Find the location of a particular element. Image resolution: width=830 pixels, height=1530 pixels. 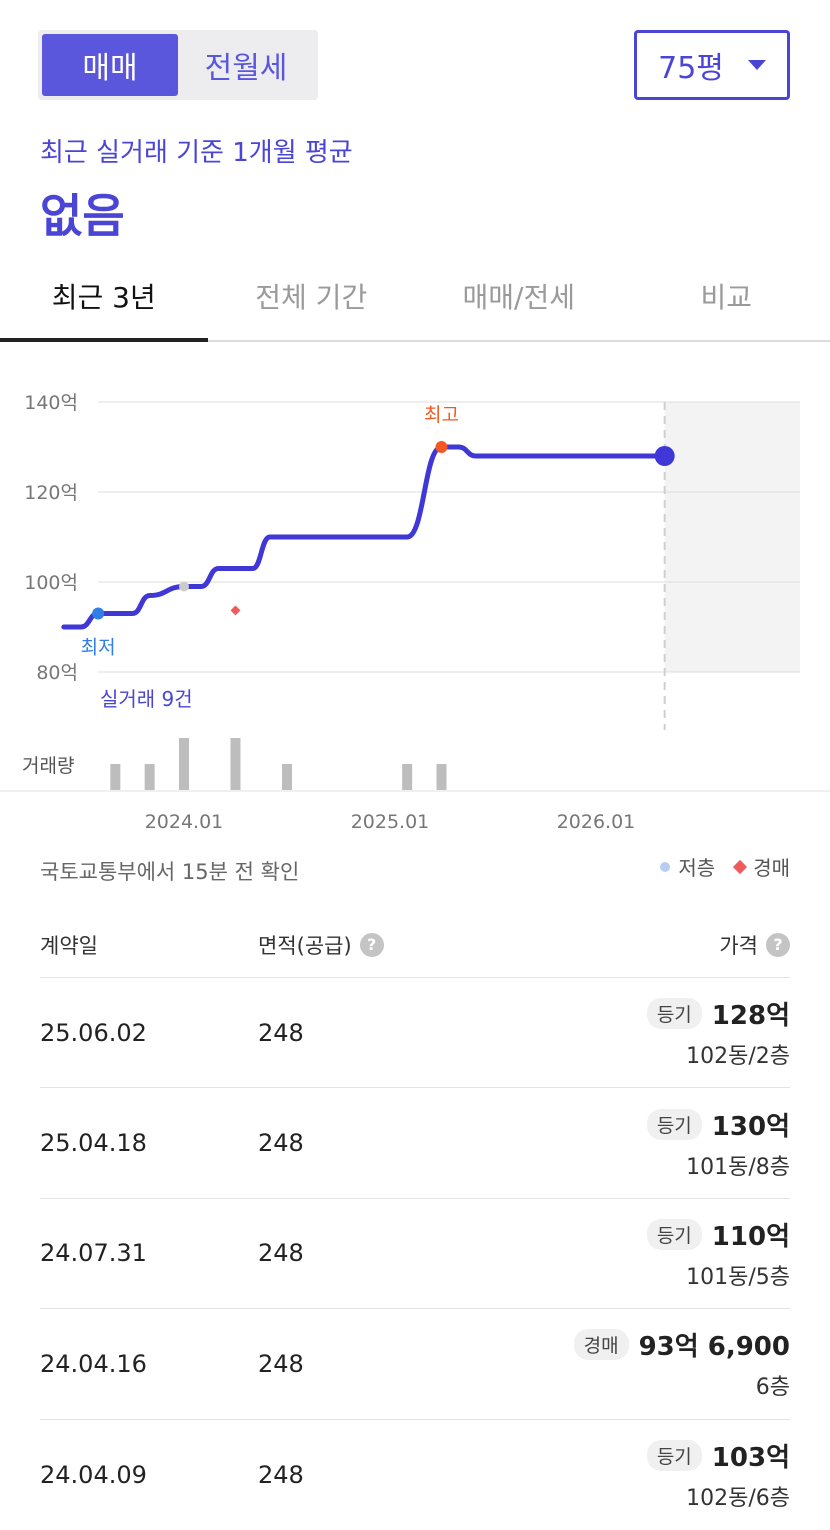

low-floor-point is located at coordinates (184, 586).